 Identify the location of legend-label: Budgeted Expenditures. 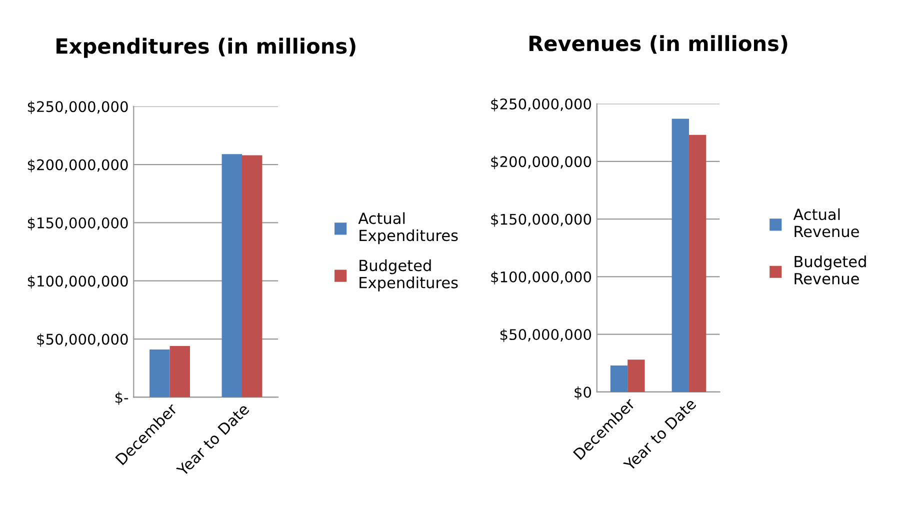
(409, 275).